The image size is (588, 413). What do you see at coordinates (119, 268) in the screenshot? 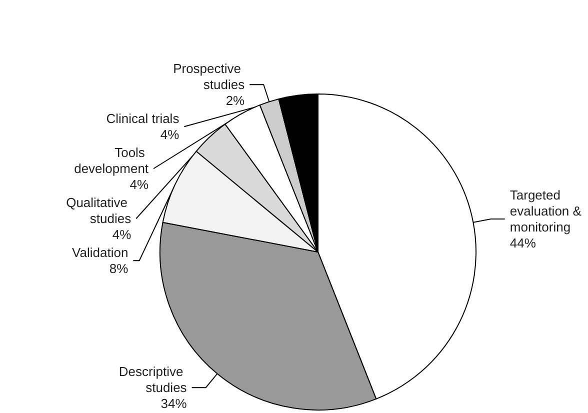
I see `data-label: 8%` at bounding box center [119, 268].